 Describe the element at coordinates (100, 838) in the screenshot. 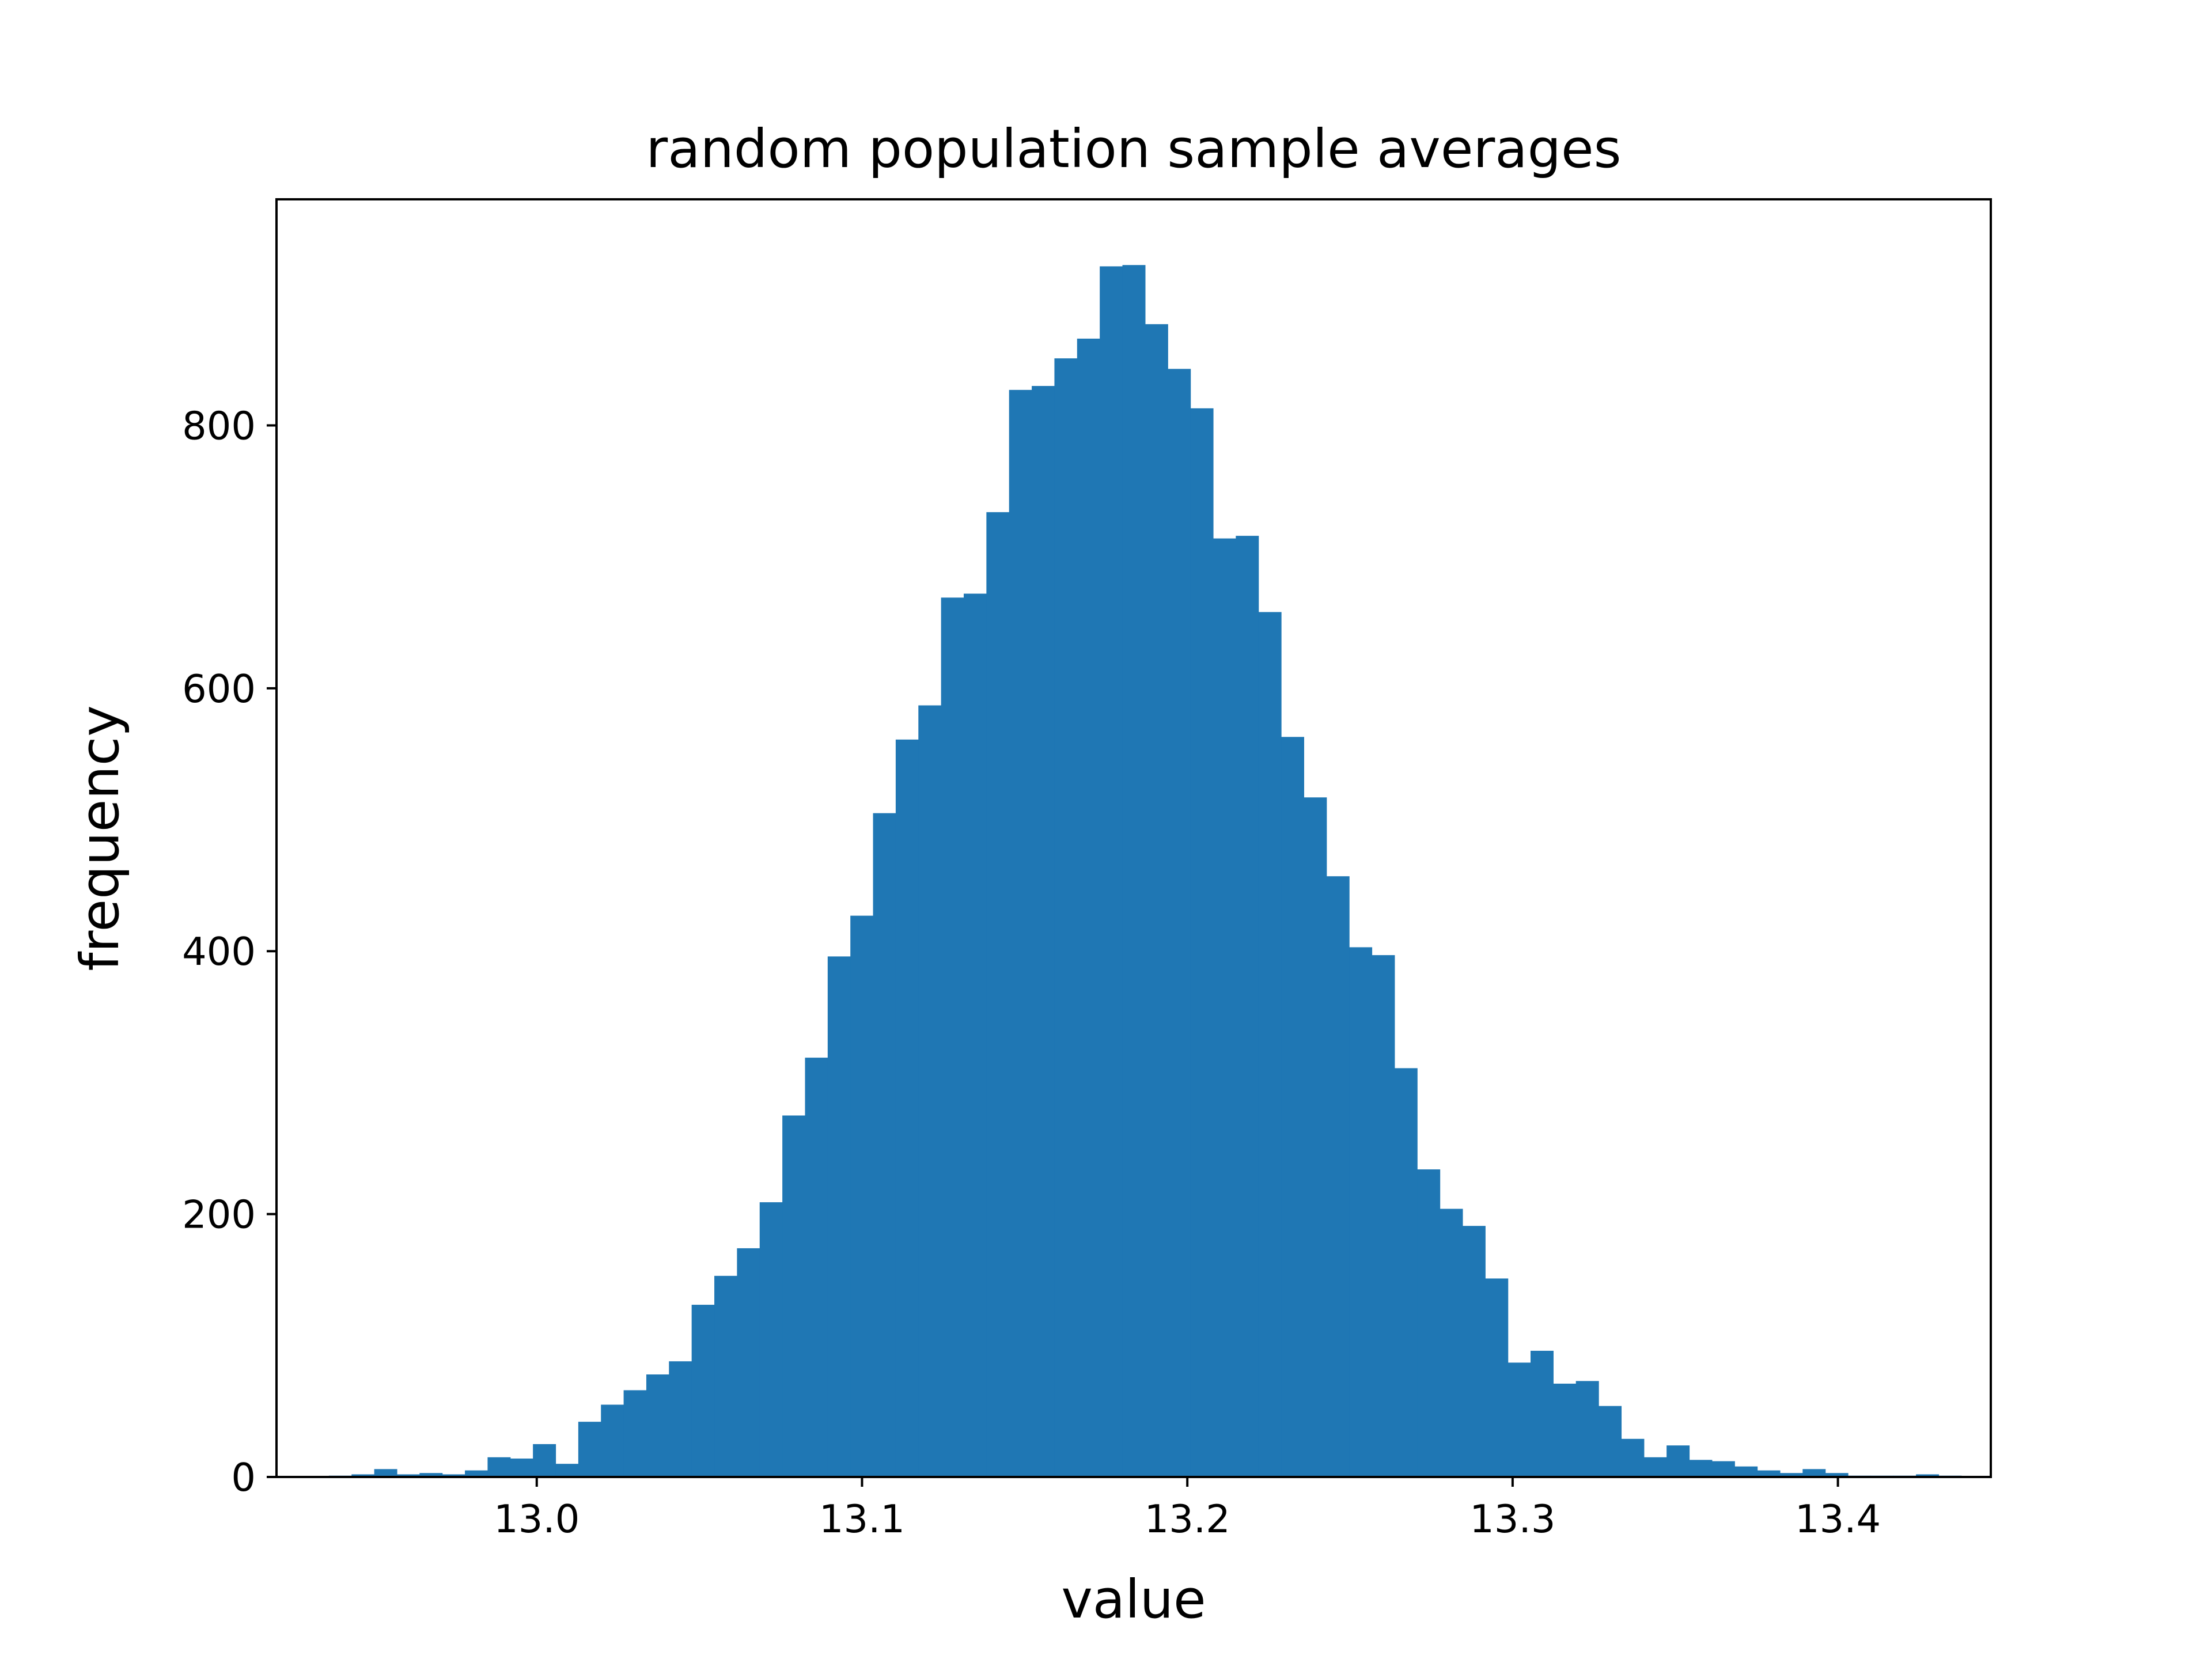

I see `y-axis-label: frequency` at that location.